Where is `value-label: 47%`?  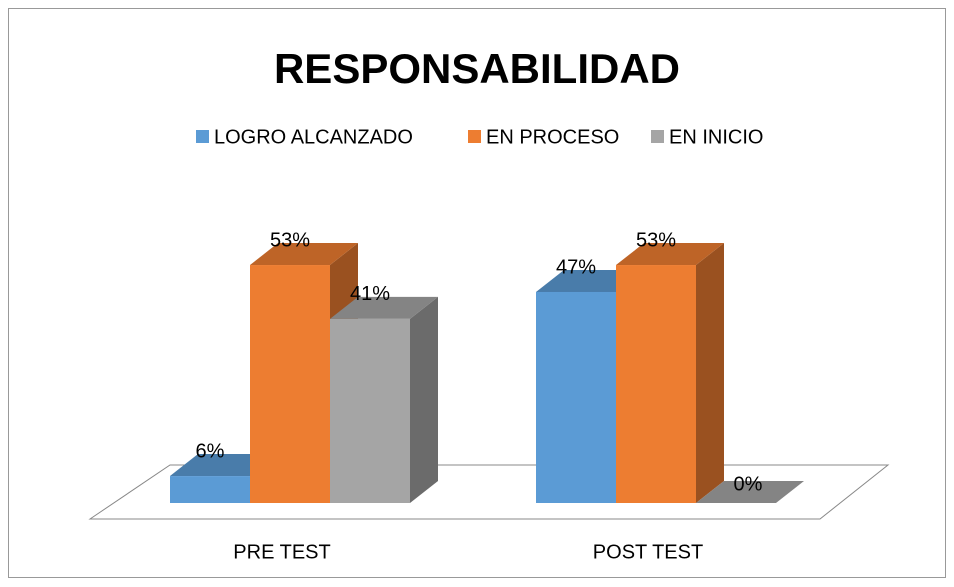 value-label: 47% is located at coordinates (576, 267).